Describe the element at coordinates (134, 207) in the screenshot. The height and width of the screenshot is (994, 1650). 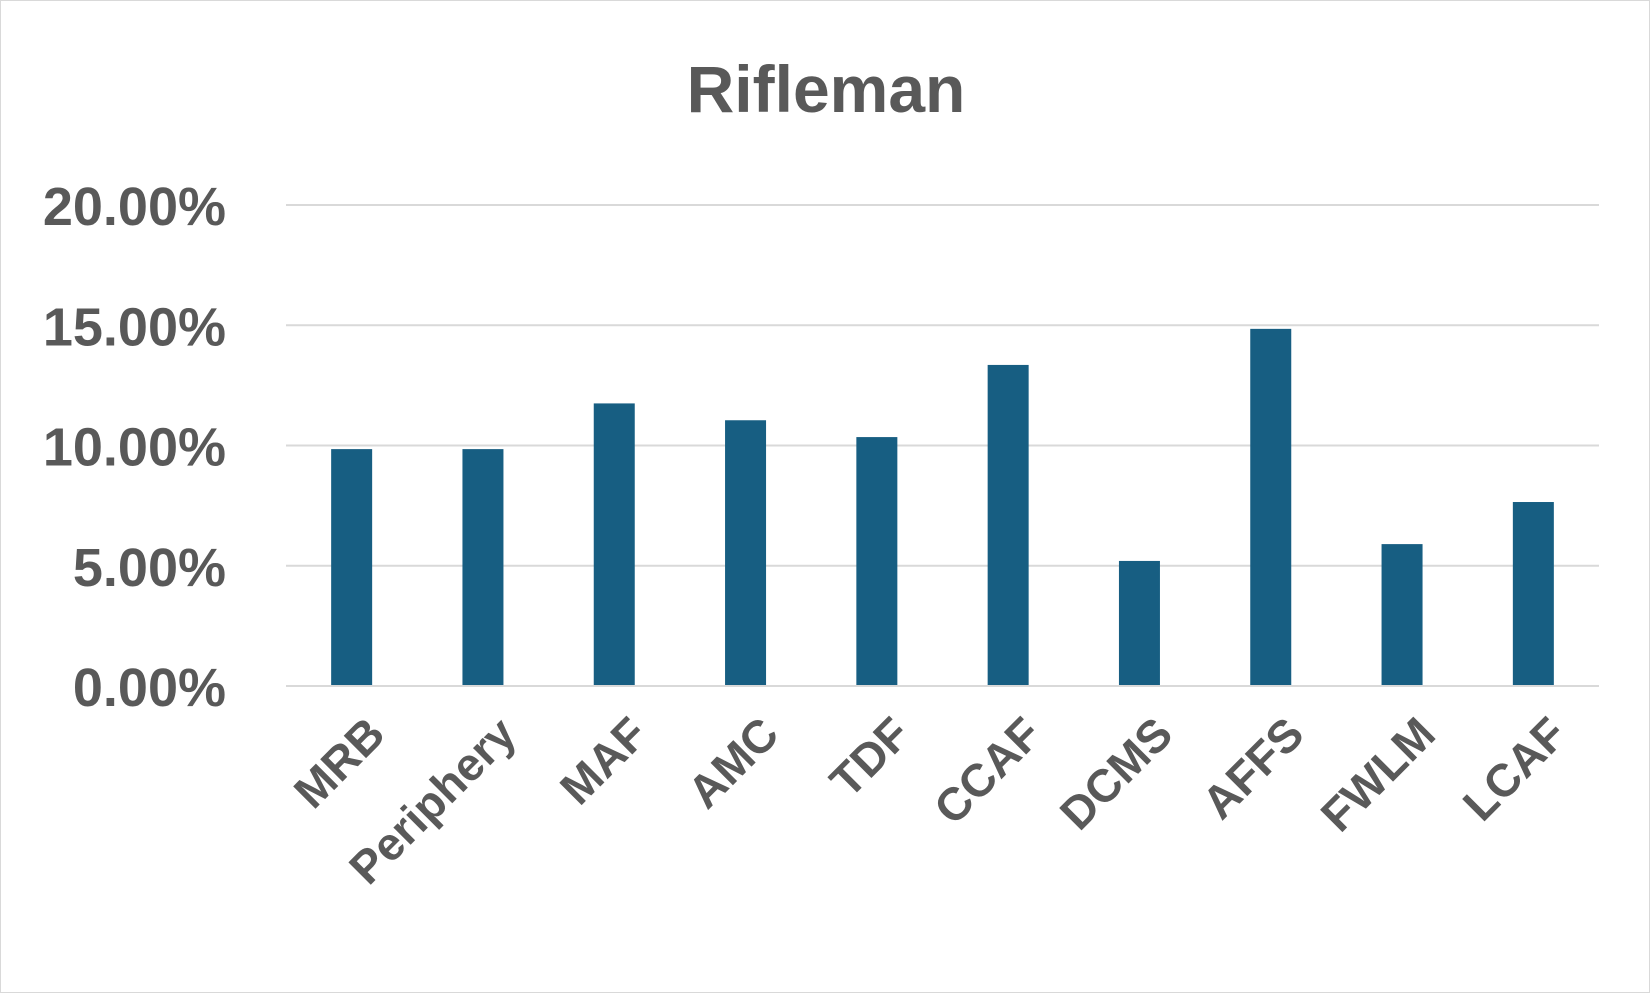
I see `y-tick-label: 20.00%` at that location.